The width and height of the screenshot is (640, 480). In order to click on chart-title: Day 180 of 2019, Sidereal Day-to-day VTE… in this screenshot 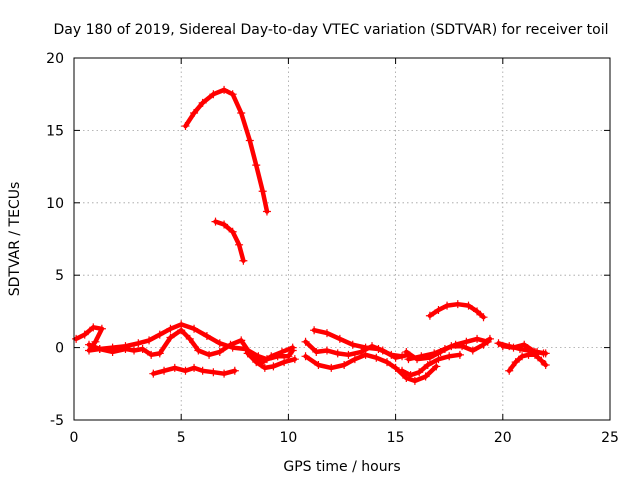, I will do `click(330, 30)`.